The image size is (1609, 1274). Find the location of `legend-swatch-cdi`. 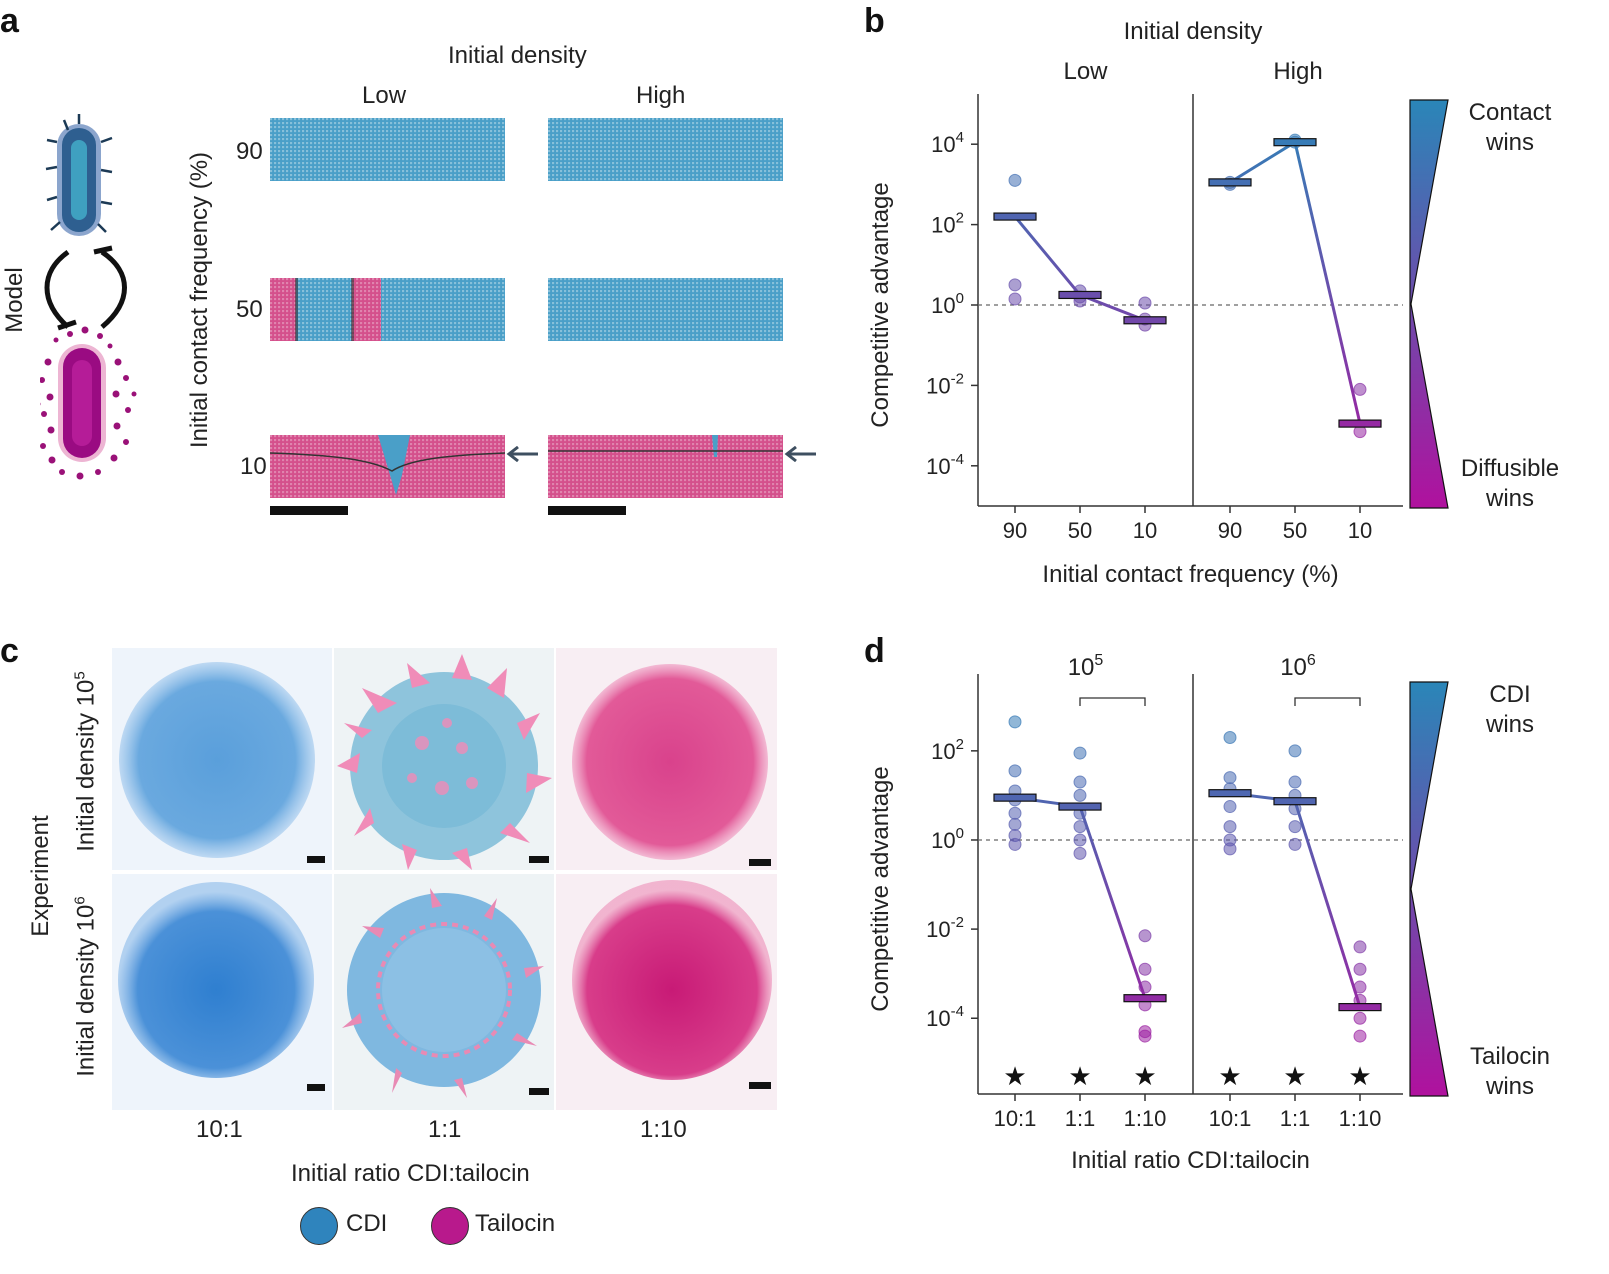

legend-swatch-cdi is located at coordinates (319, 1226).